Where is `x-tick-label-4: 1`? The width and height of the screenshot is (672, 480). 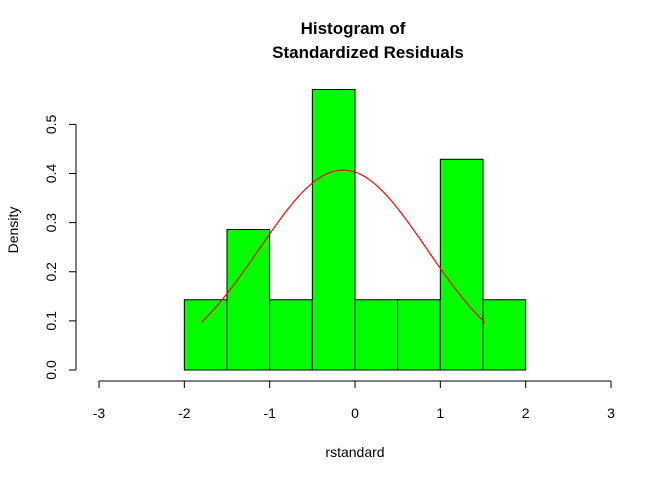
x-tick-label-4: 1 is located at coordinates (440, 413).